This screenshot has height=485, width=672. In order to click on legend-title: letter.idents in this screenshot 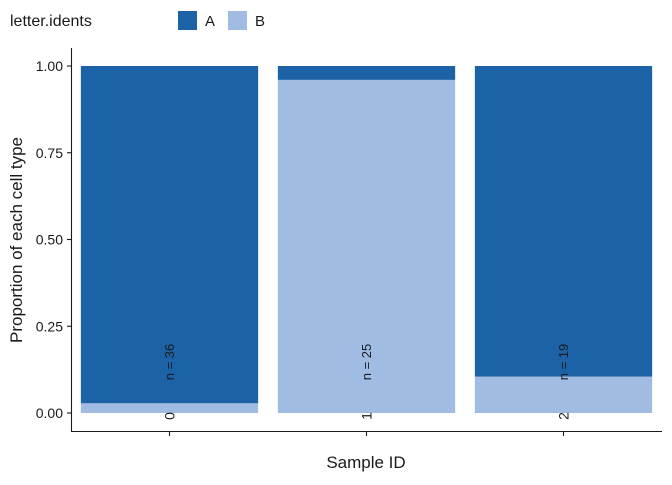, I will do `click(51, 21)`.